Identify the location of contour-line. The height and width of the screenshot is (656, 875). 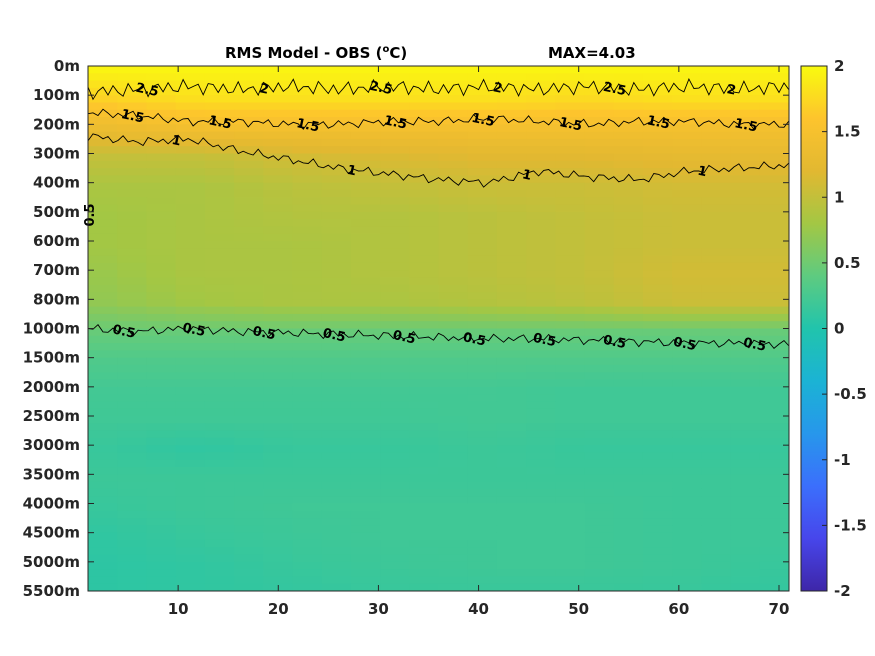
(438, 160).